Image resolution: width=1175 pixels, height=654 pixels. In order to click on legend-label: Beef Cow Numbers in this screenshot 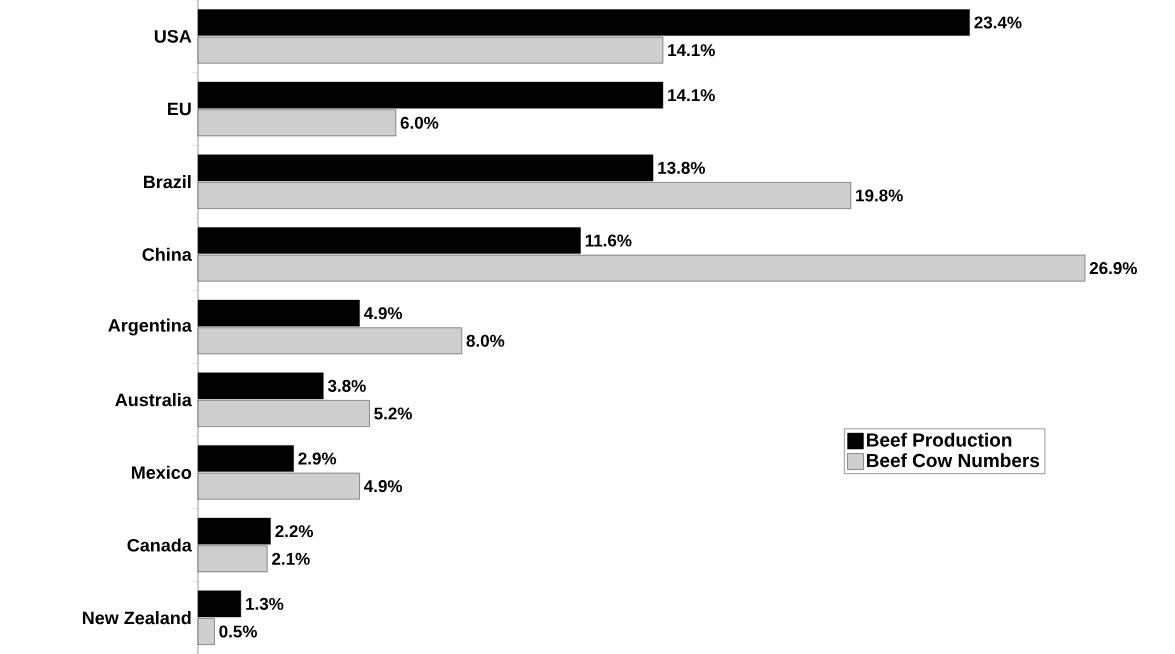, I will do `click(953, 460)`.